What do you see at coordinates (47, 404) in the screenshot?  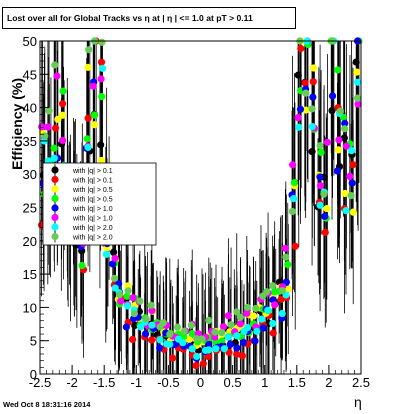 I see `timestamp: Wed Oct 8 18:31:16 2014` at bounding box center [47, 404].